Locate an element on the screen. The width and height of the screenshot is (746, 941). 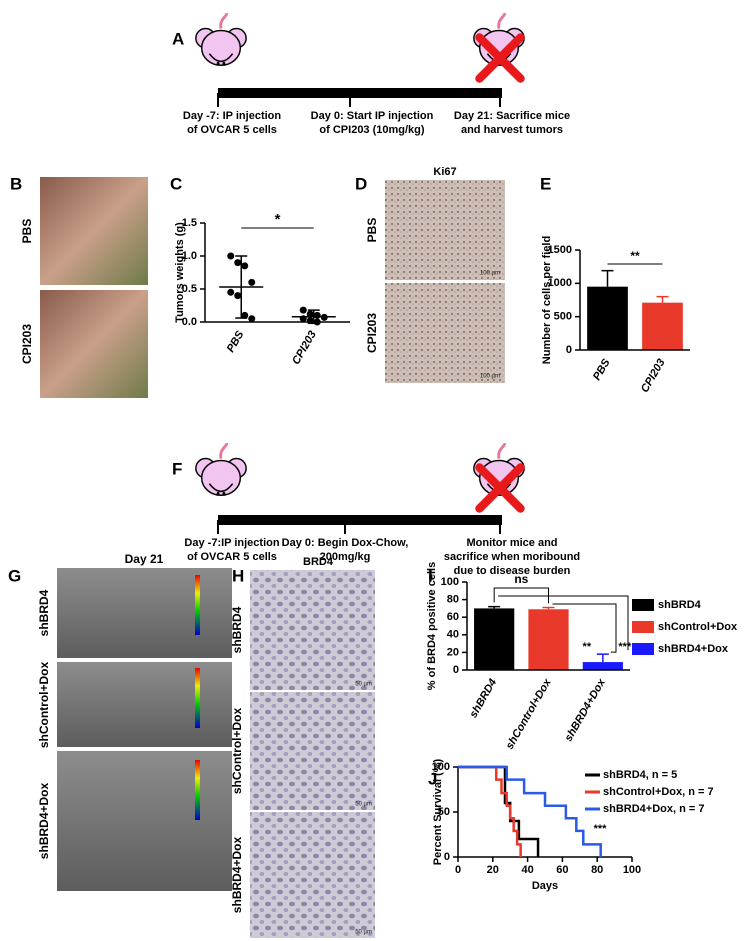
legend-label: shControl+Dox, n = 7 is located at coordinates (658, 792).